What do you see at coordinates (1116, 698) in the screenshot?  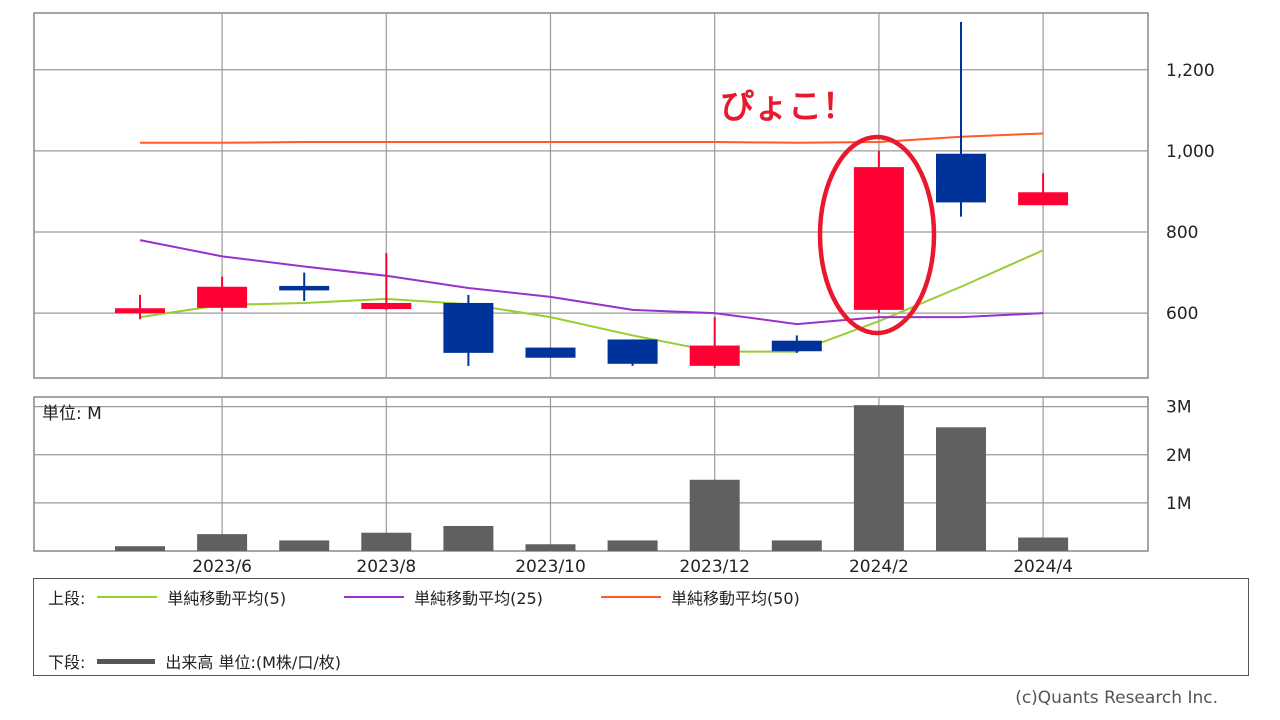 I see `copyright-text: (c)Quants Research Inc.` at bounding box center [1116, 698].